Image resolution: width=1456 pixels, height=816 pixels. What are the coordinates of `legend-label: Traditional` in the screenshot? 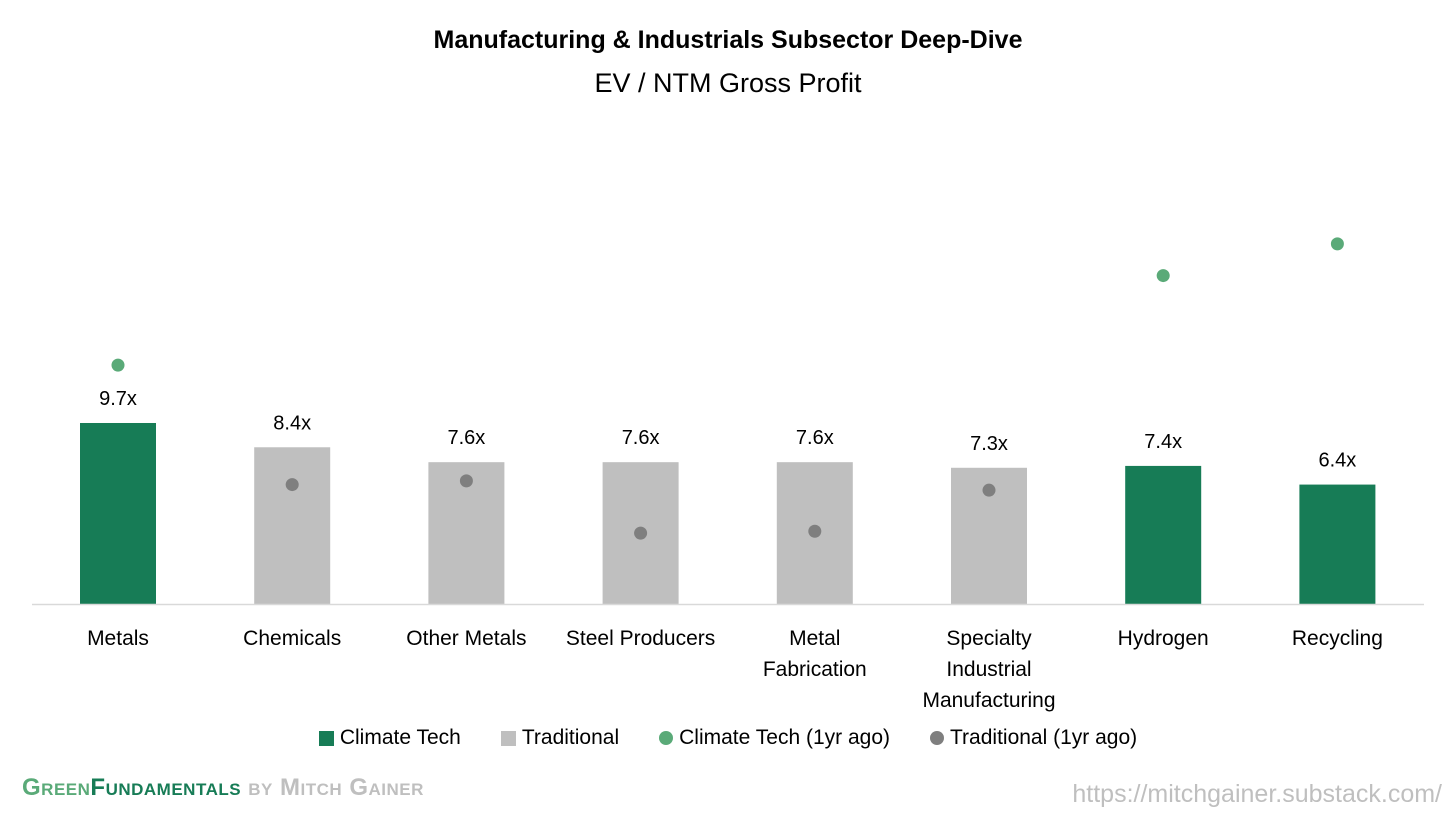 It's located at (570, 737).